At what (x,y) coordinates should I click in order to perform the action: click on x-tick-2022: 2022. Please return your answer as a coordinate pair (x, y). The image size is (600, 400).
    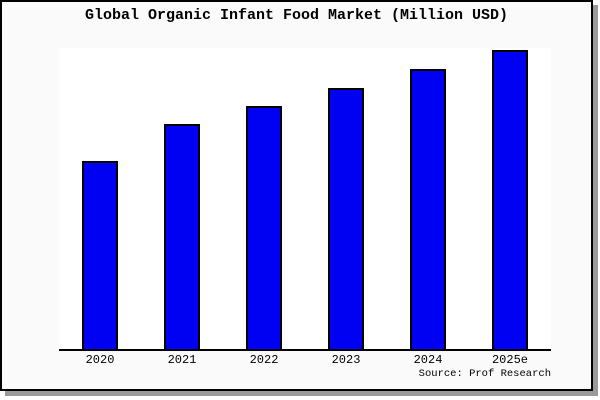
    Looking at the image, I should click on (264, 360).